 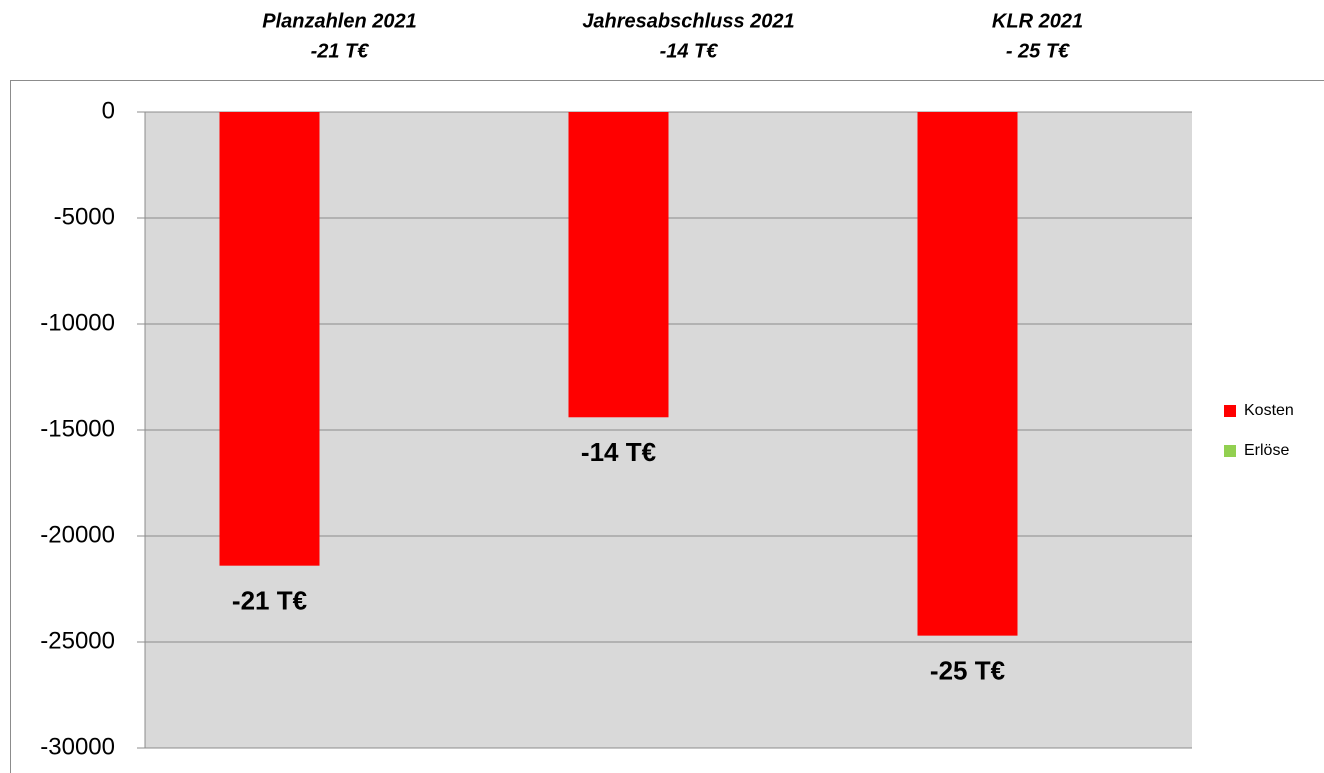 What do you see at coordinates (84, 216) in the screenshot?
I see `y-tick-label: -5000` at bounding box center [84, 216].